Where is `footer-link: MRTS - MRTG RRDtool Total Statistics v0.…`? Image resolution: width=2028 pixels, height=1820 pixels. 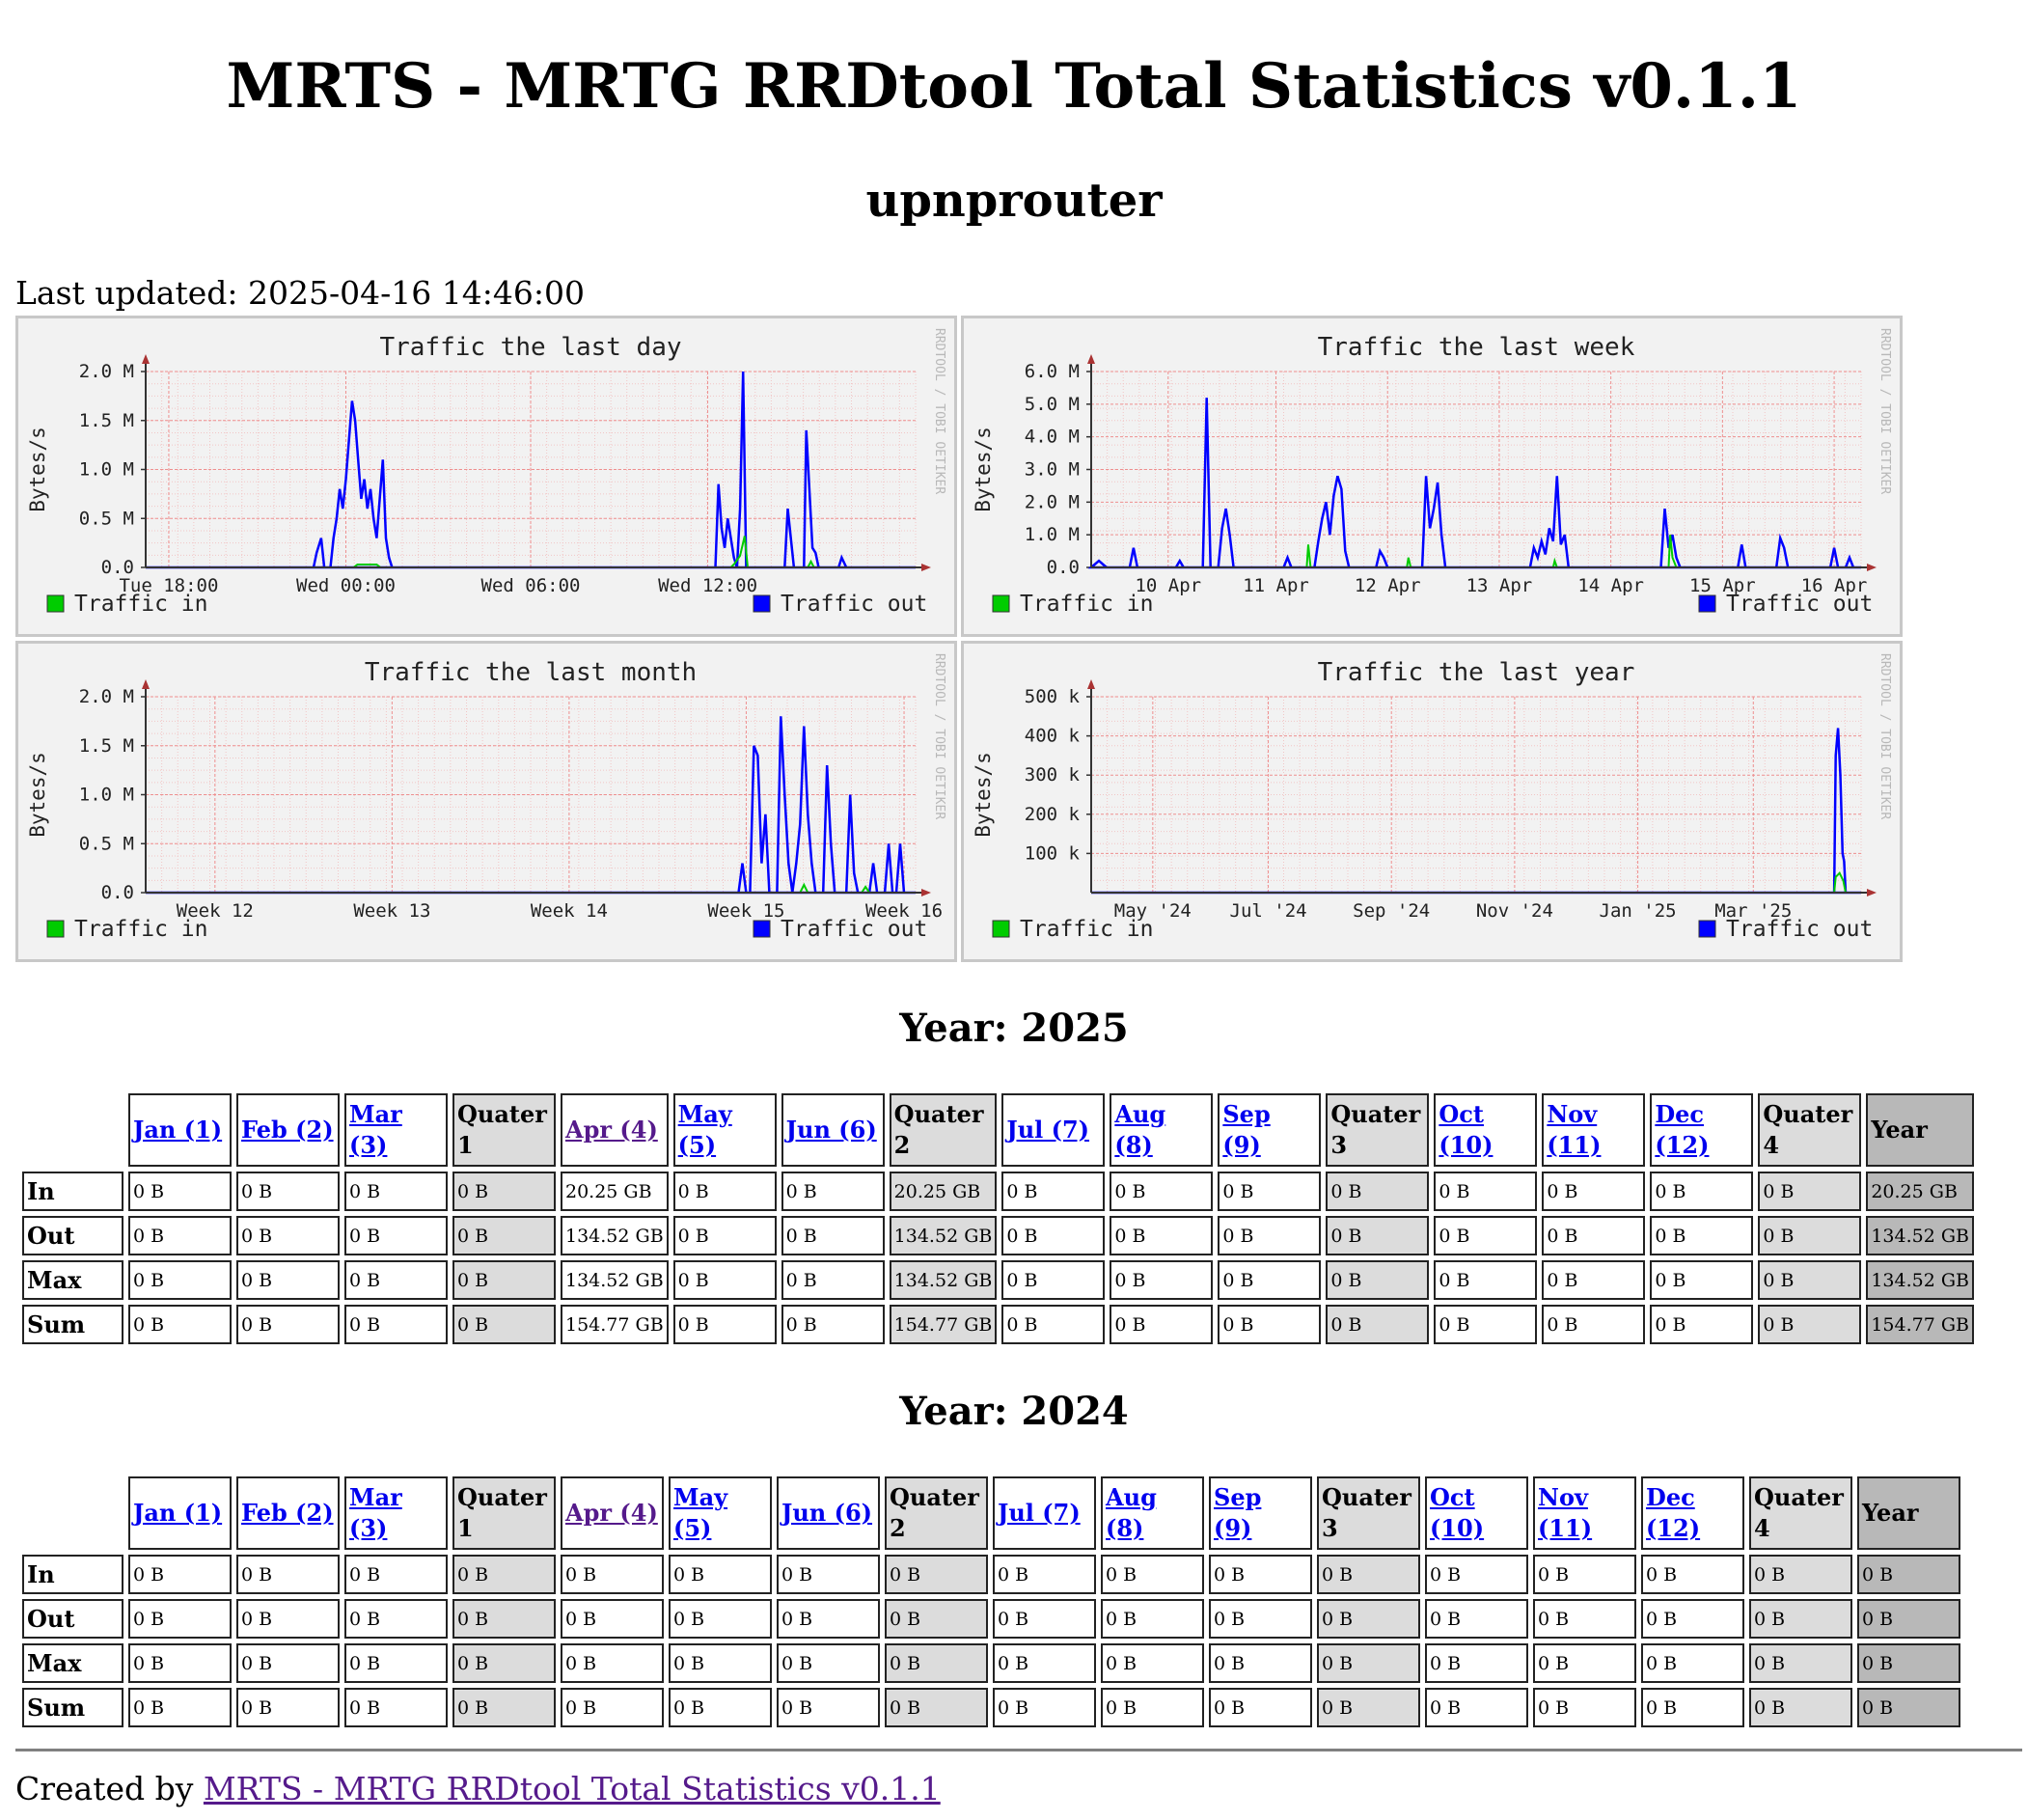 footer-link: MRTS - MRTG RRDtool Total Statistics v0.… is located at coordinates (572, 1789).